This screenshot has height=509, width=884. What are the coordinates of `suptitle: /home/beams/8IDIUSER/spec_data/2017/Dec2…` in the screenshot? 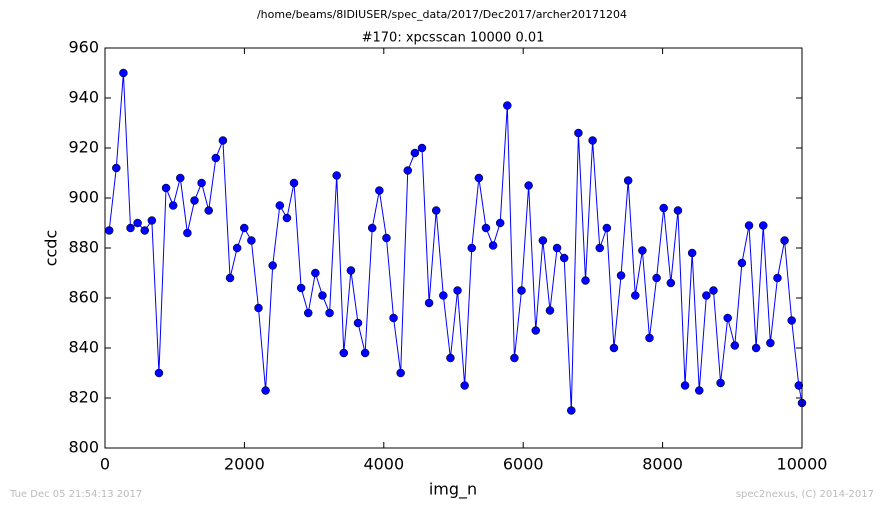 It's located at (442, 14).